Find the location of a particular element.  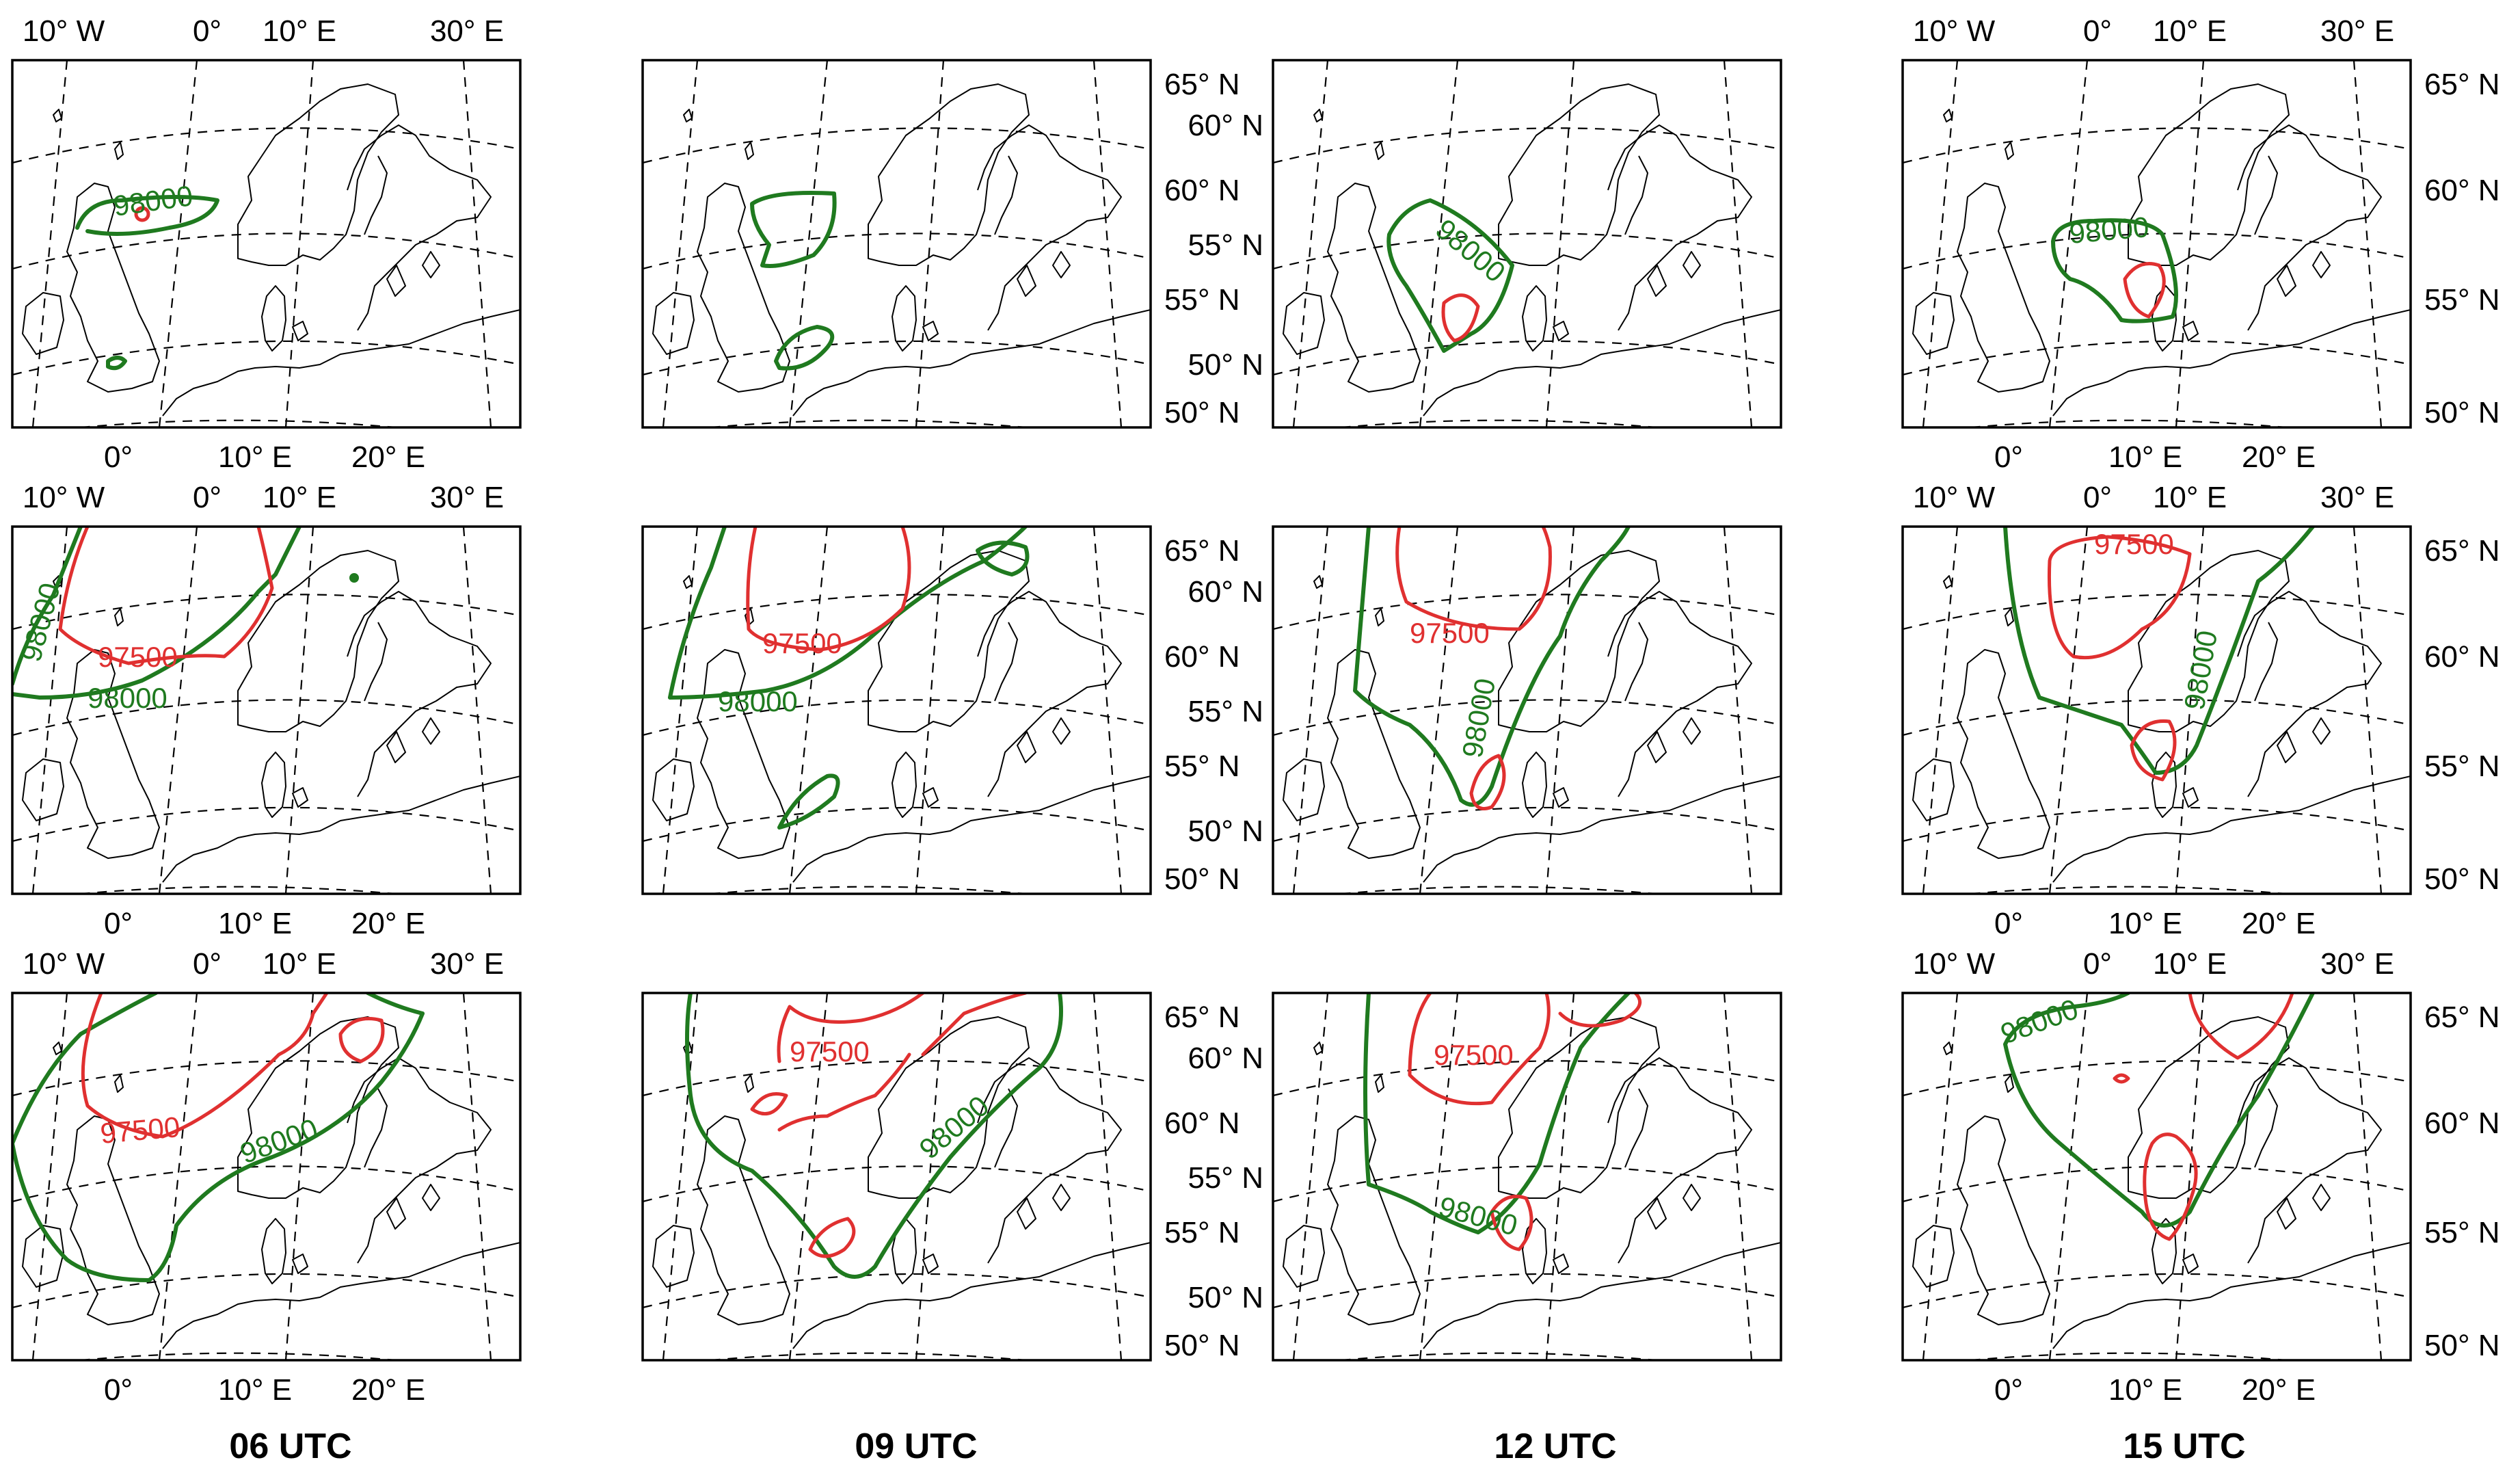

column-title: 12 UTC is located at coordinates (1555, 1446).